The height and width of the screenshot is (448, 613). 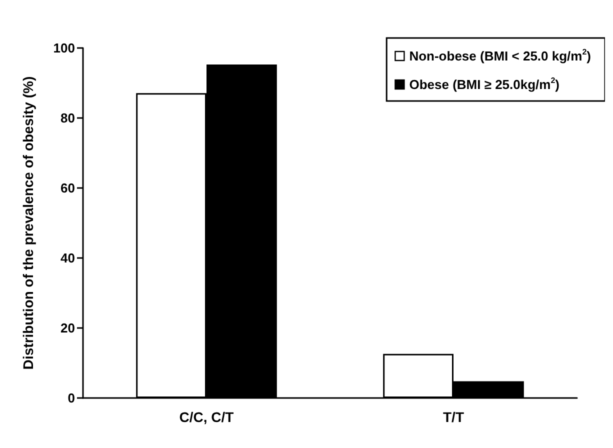 What do you see at coordinates (67, 118) in the screenshot?
I see `y-tick-label: 80` at bounding box center [67, 118].